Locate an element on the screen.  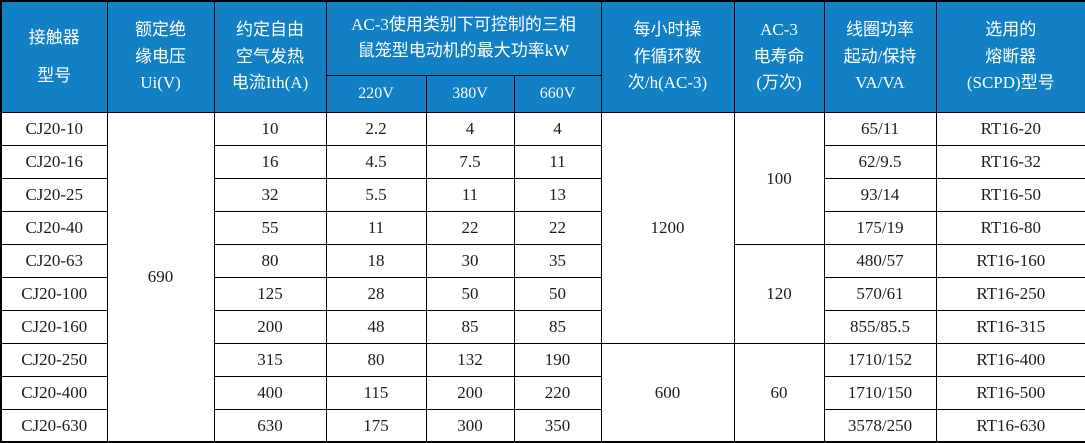
cell-p380: 22 is located at coordinates (470, 227).